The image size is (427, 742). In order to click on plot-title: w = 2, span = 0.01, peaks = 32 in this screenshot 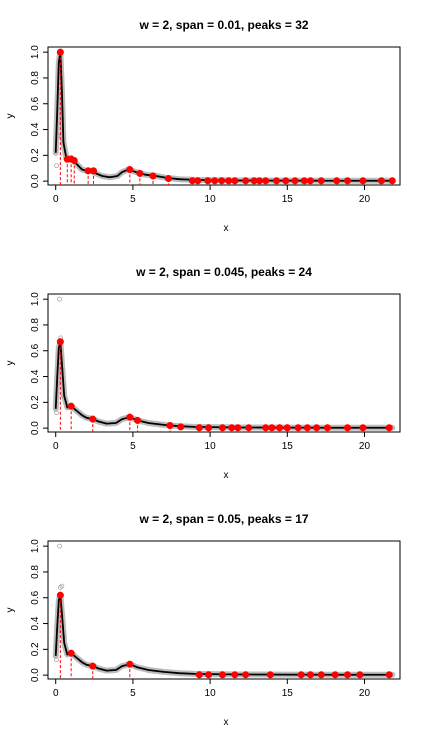, I will do `click(223, 25)`.